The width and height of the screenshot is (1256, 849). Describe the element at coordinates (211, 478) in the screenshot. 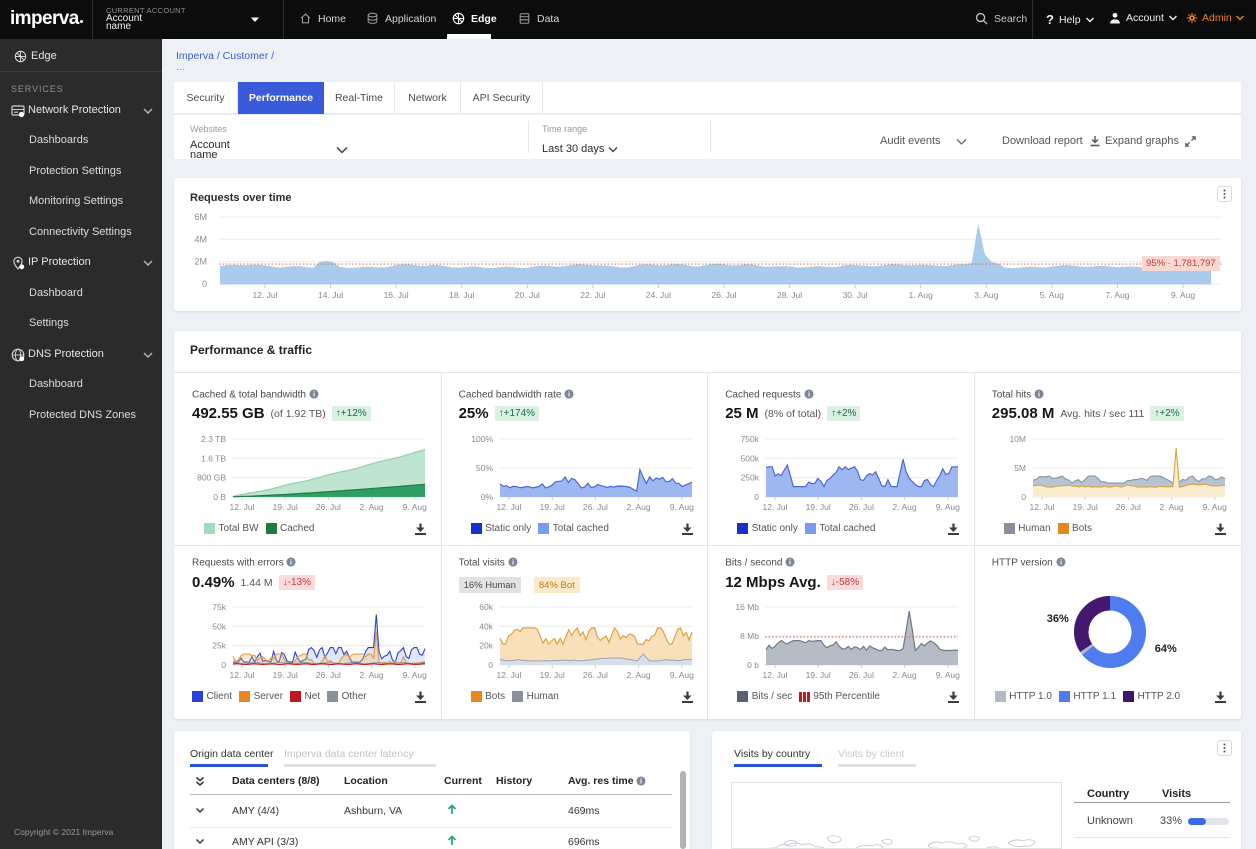

I see `svg-text: 800 GB` at that location.